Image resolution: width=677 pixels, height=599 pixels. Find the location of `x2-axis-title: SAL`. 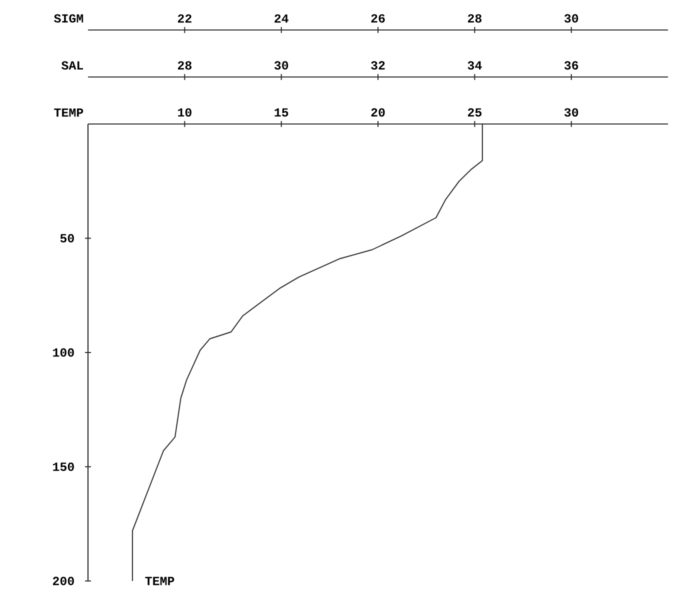

x2-axis-title: SAL is located at coordinates (72, 65).